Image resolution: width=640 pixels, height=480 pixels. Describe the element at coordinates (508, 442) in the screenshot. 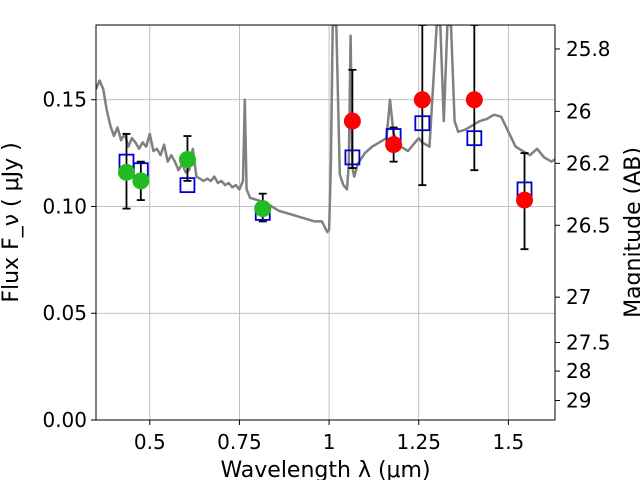

I see `x-tick-label: 1.5` at that location.